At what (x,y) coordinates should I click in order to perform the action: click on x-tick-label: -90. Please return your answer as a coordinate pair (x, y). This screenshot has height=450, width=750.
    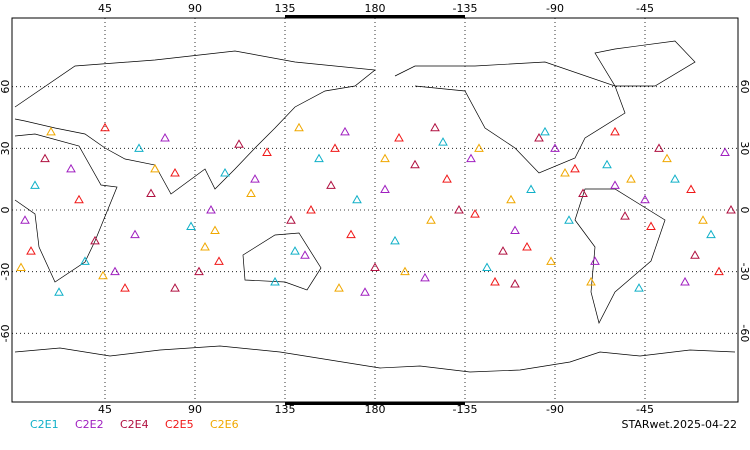
    Looking at the image, I should click on (555, 409).